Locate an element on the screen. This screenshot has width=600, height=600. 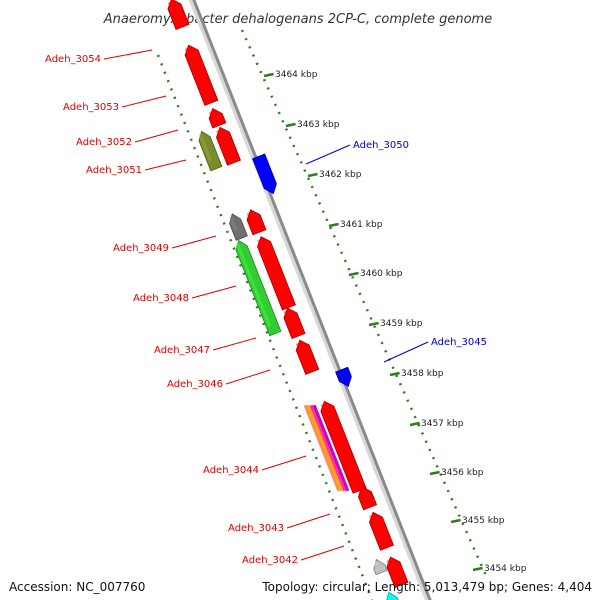
gene-block-top is located at coordinates (178, 15).